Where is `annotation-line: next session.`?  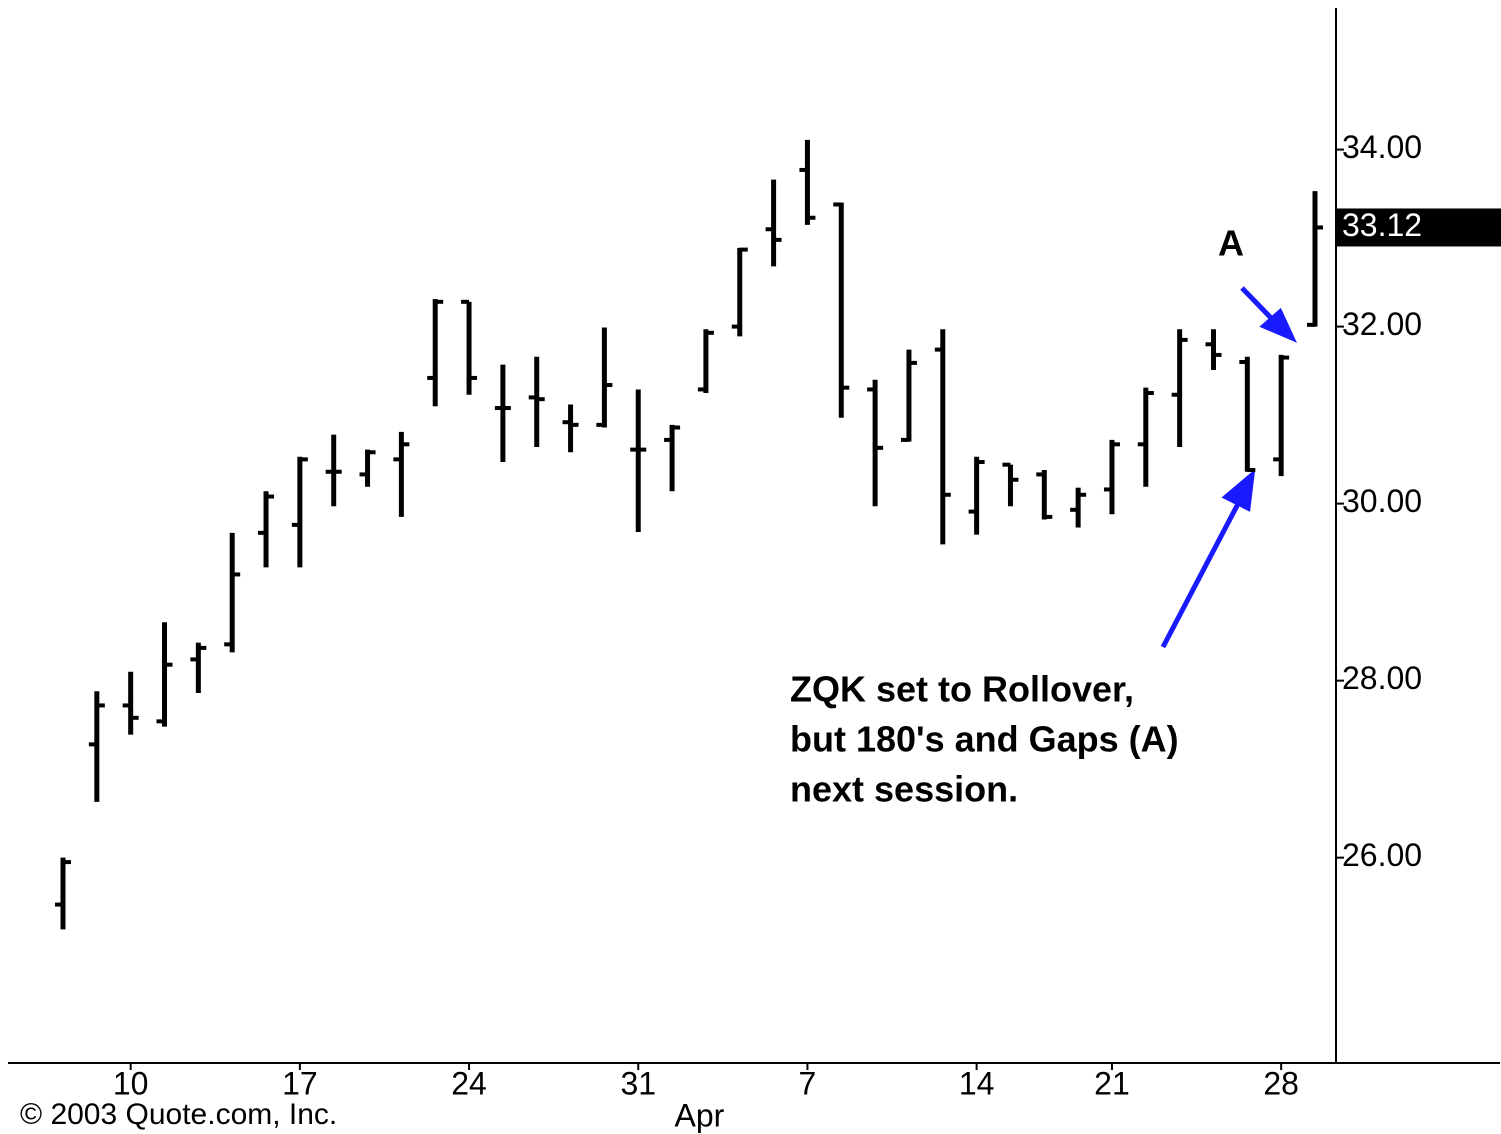 annotation-line: next session. is located at coordinates (904, 789).